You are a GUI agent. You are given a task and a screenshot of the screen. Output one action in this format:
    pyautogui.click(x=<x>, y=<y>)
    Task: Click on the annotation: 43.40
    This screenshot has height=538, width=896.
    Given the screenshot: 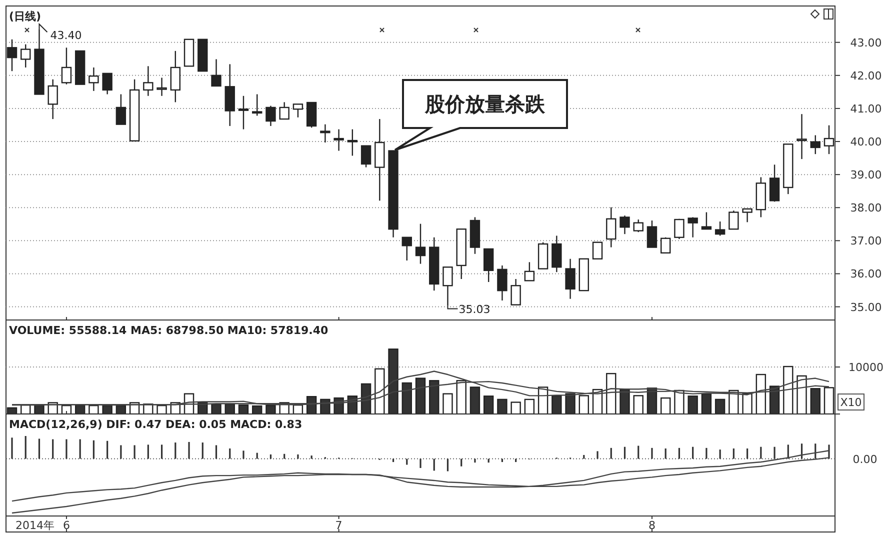 What is the action you would take?
    pyautogui.click(x=66, y=35)
    